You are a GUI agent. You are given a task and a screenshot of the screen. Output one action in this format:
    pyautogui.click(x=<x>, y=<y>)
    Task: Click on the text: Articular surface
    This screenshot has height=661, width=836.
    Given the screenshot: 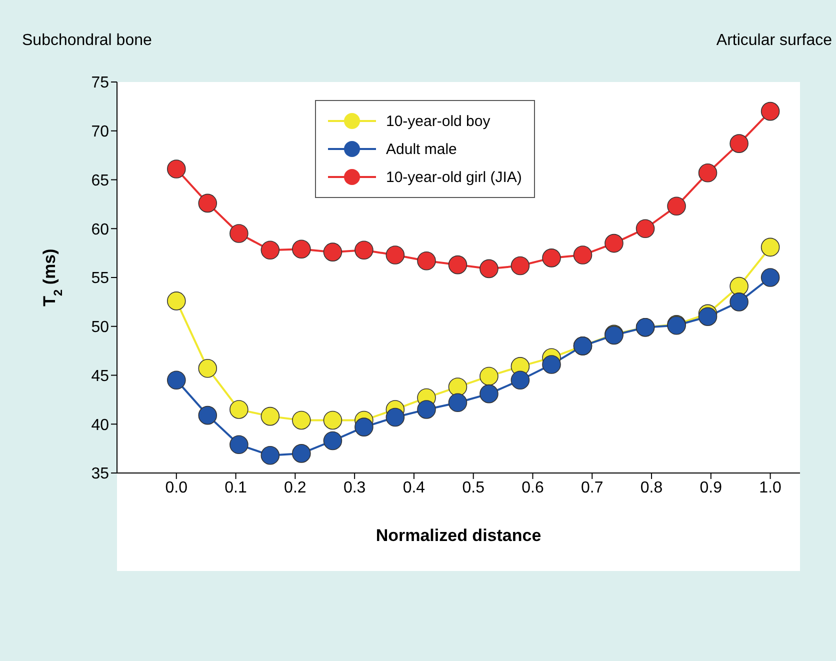 What is the action you would take?
    pyautogui.click(x=774, y=41)
    